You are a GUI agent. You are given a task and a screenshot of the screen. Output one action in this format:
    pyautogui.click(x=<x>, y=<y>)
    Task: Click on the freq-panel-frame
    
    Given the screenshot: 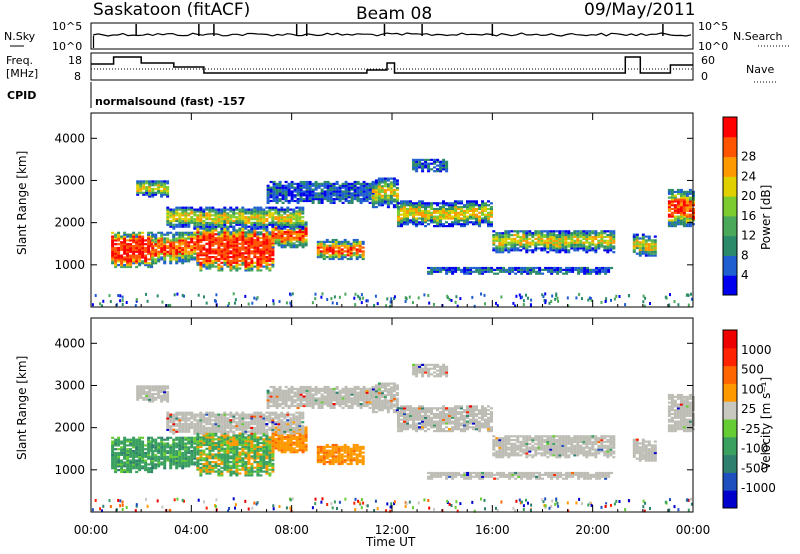 What is the action you would take?
    pyautogui.click(x=392, y=66)
    